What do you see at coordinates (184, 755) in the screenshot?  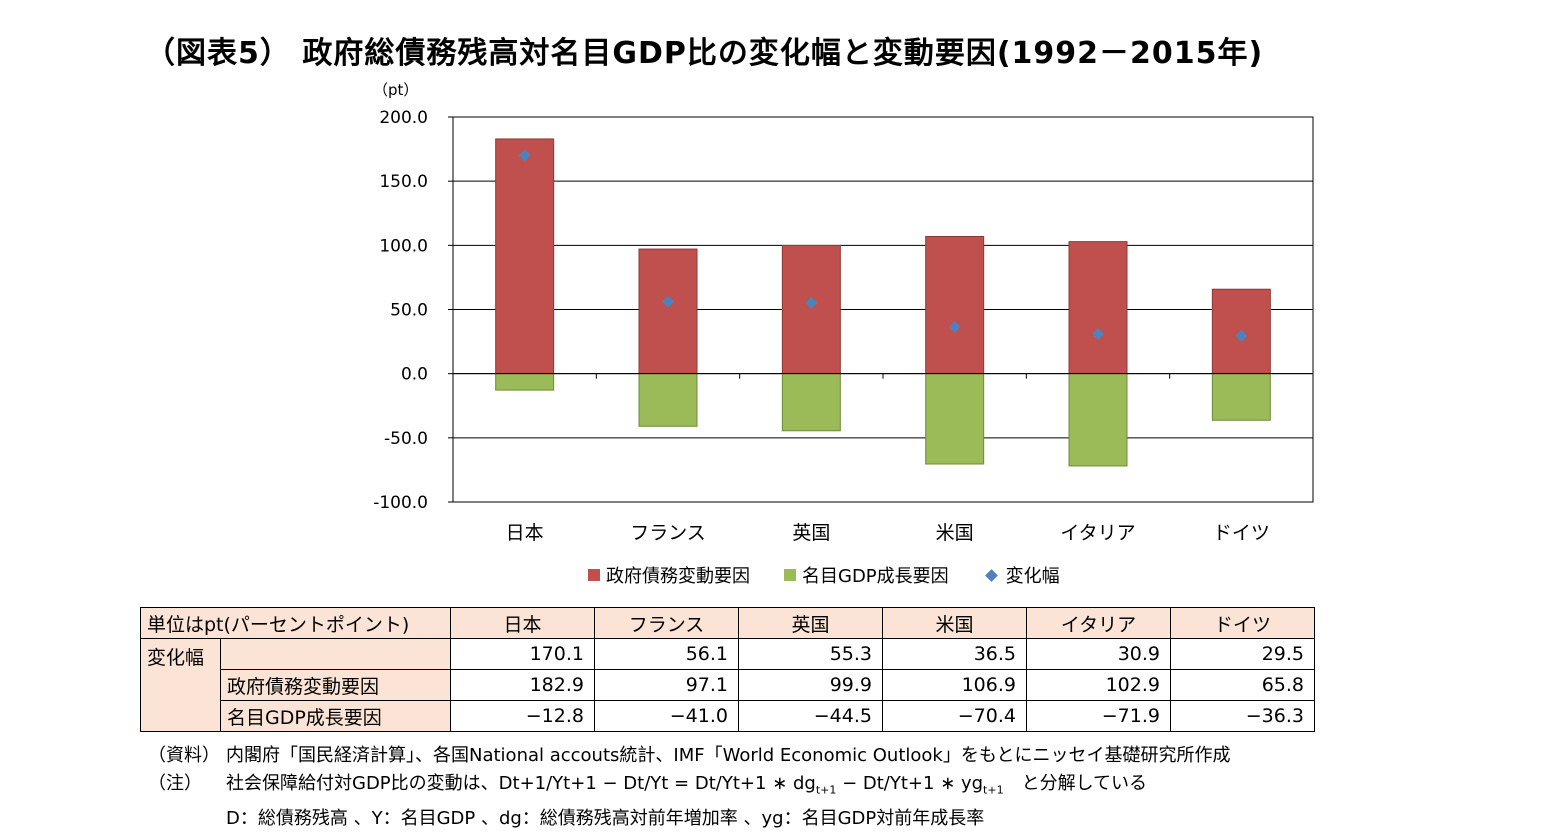 I see `source-tag: （資料）` at bounding box center [184, 755].